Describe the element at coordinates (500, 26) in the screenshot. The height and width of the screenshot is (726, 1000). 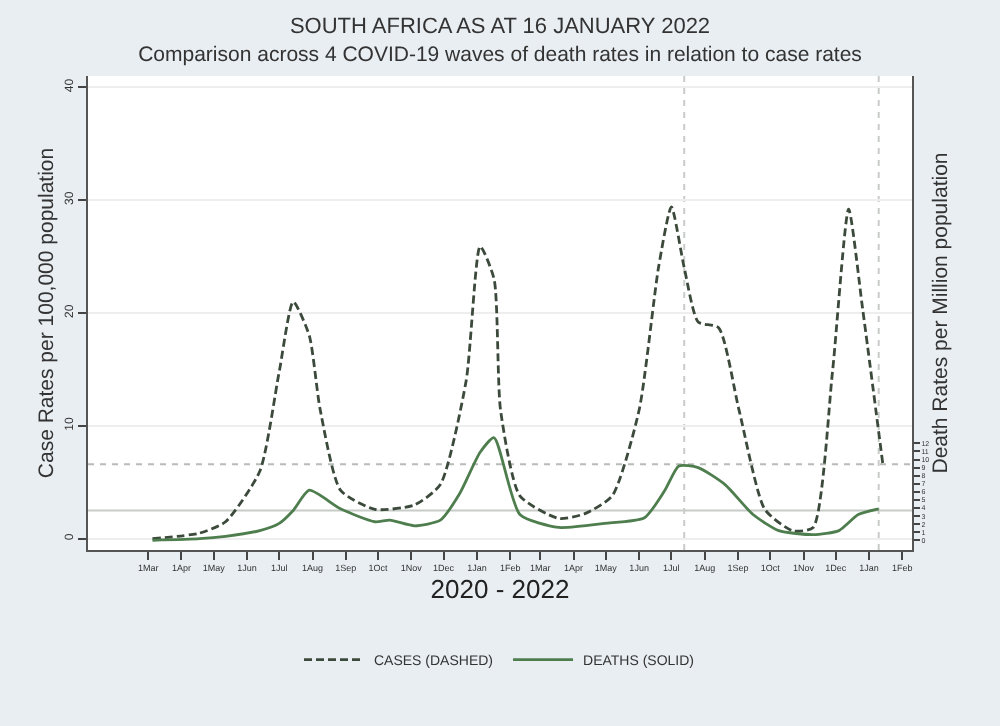
I see `chart-title: SOUTH AFRICA AS AT 16 JANUARY 2022` at that location.